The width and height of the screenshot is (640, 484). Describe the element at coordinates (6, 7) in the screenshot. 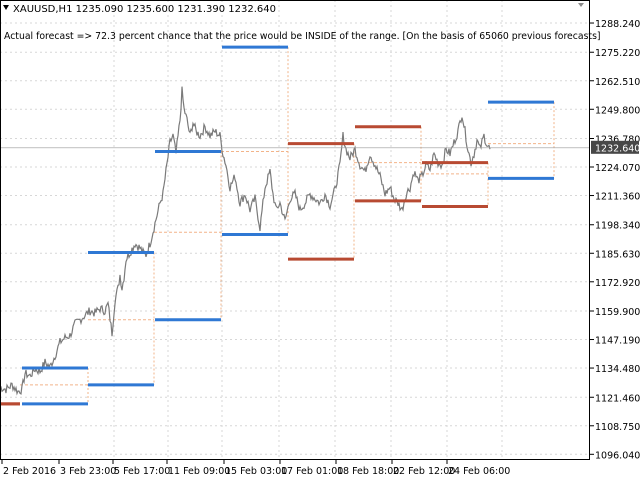

I see `dropdown-triangle-icon` at that location.